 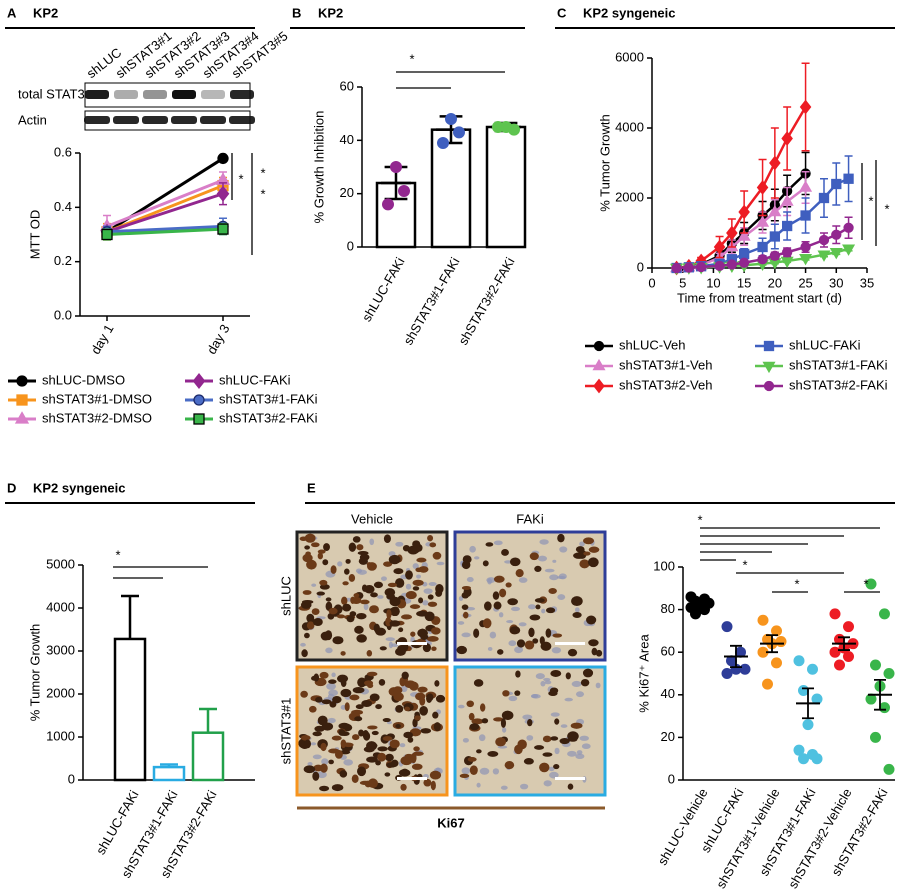 What do you see at coordinates (34, 673) in the screenshot?
I see `y-axis-label: % Tumor Growth` at bounding box center [34, 673].